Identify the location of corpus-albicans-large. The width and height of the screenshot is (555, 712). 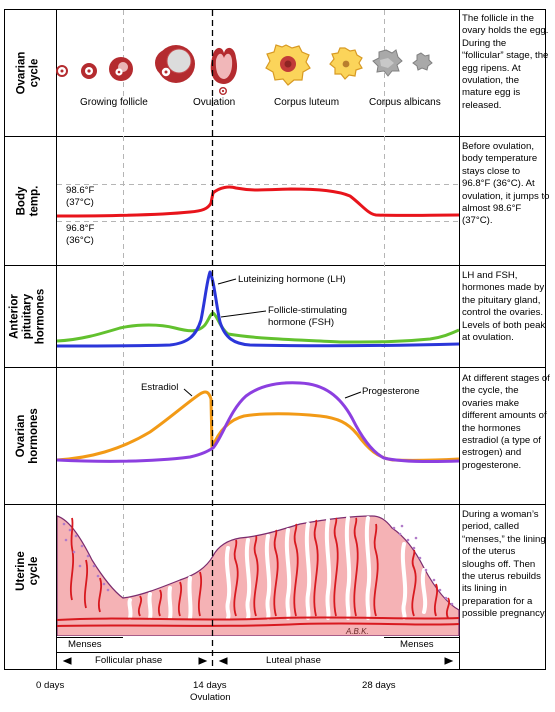
(387, 63).